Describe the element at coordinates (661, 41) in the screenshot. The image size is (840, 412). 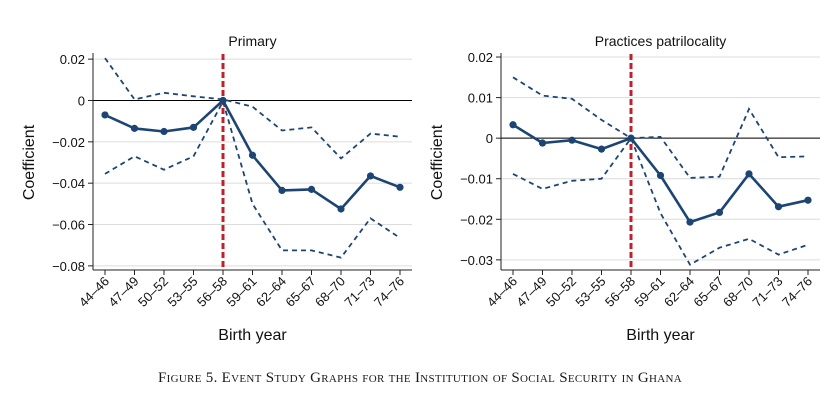
I see `chart-title: Practices patrilocality` at that location.